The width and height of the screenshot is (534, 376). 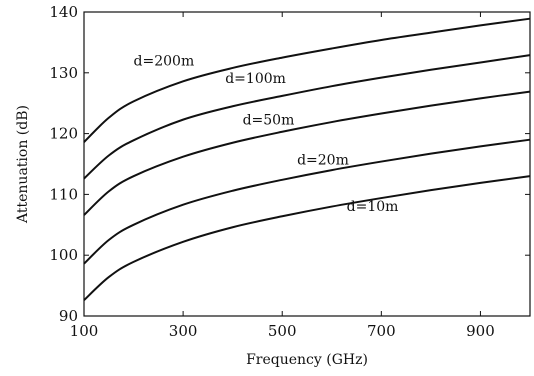 I want to click on y-axis-title: Attenuation (dB), so click(x=23, y=164).